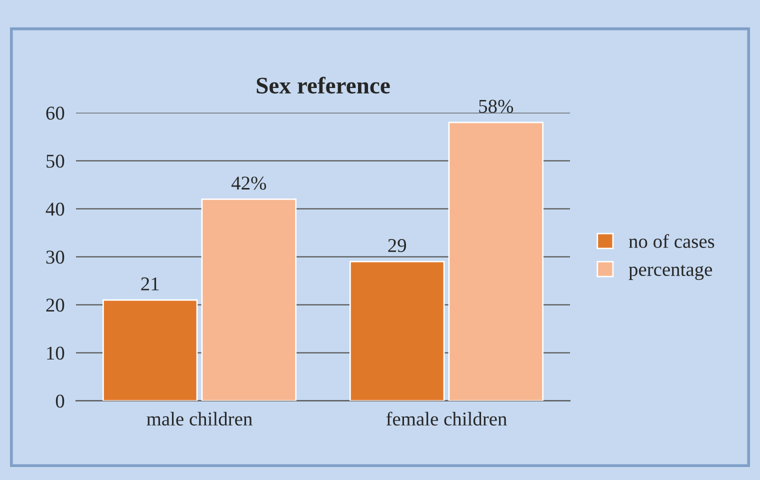 This screenshot has height=480, width=760. What do you see at coordinates (55, 353) in the screenshot?
I see `y-tick-label: 10` at bounding box center [55, 353].